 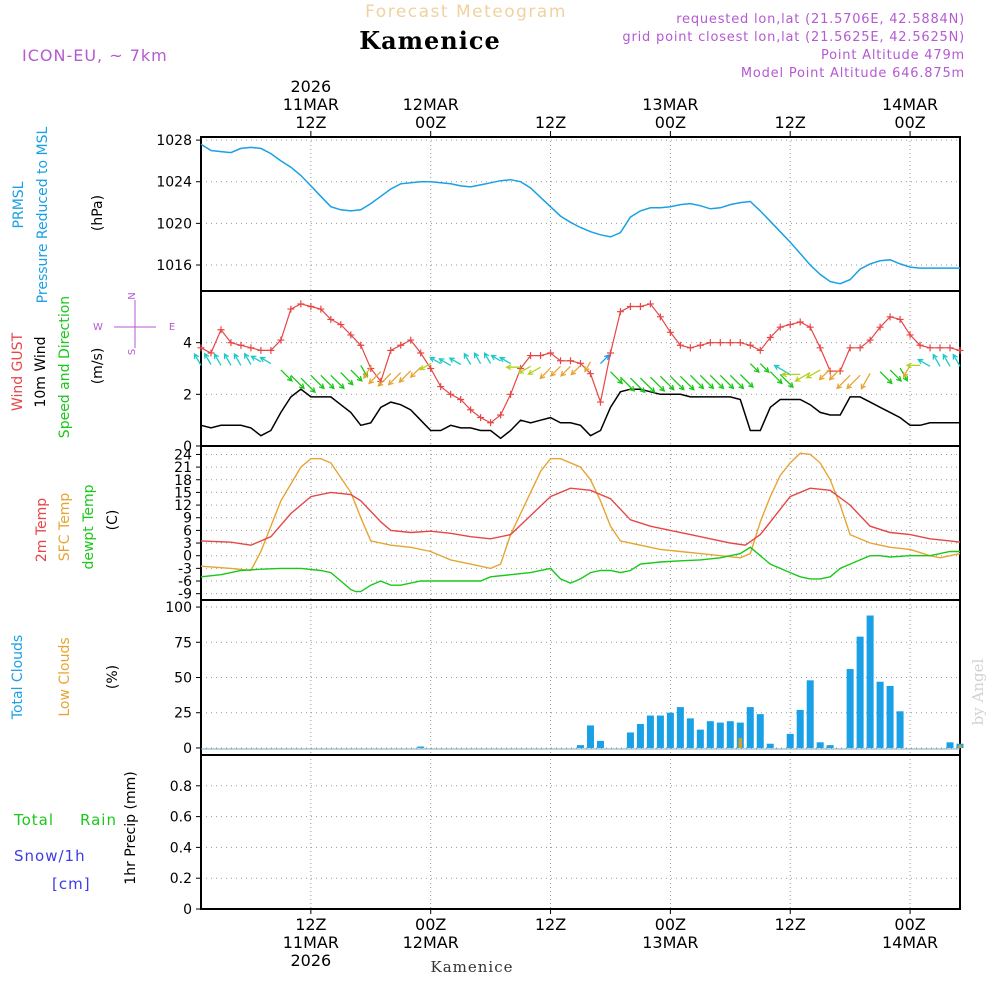 What do you see at coordinates (185, 595) in the screenshot?
I see `temperature-ytick-label: -9` at bounding box center [185, 595].